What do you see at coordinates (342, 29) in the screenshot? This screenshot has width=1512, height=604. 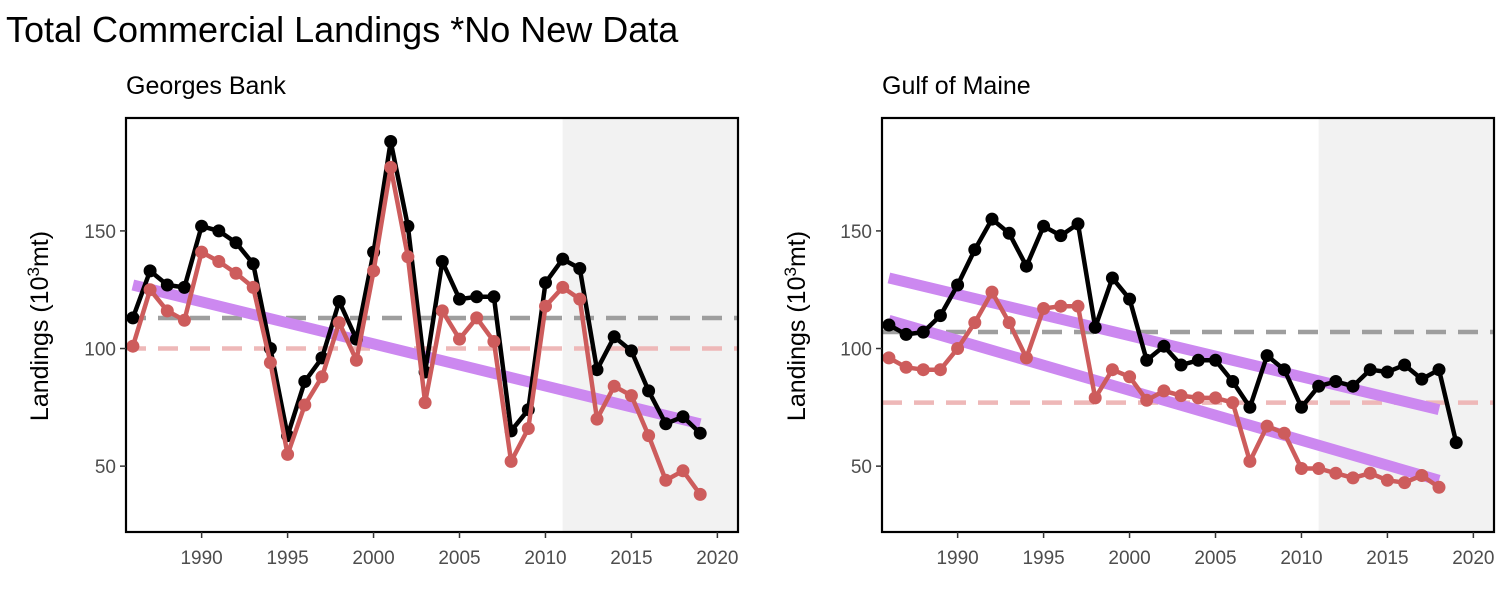 I see `figure-title: Total Commercial Landings *No New Data` at bounding box center [342, 29].